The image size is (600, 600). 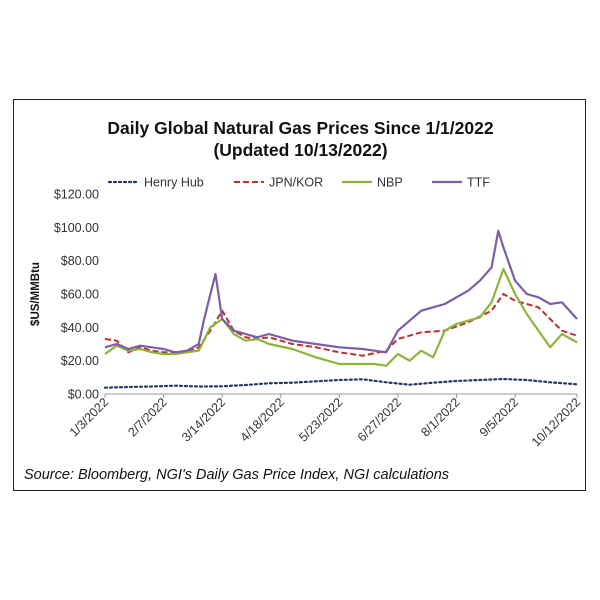 I want to click on y-tick-label: $20.00, so click(x=80, y=361).